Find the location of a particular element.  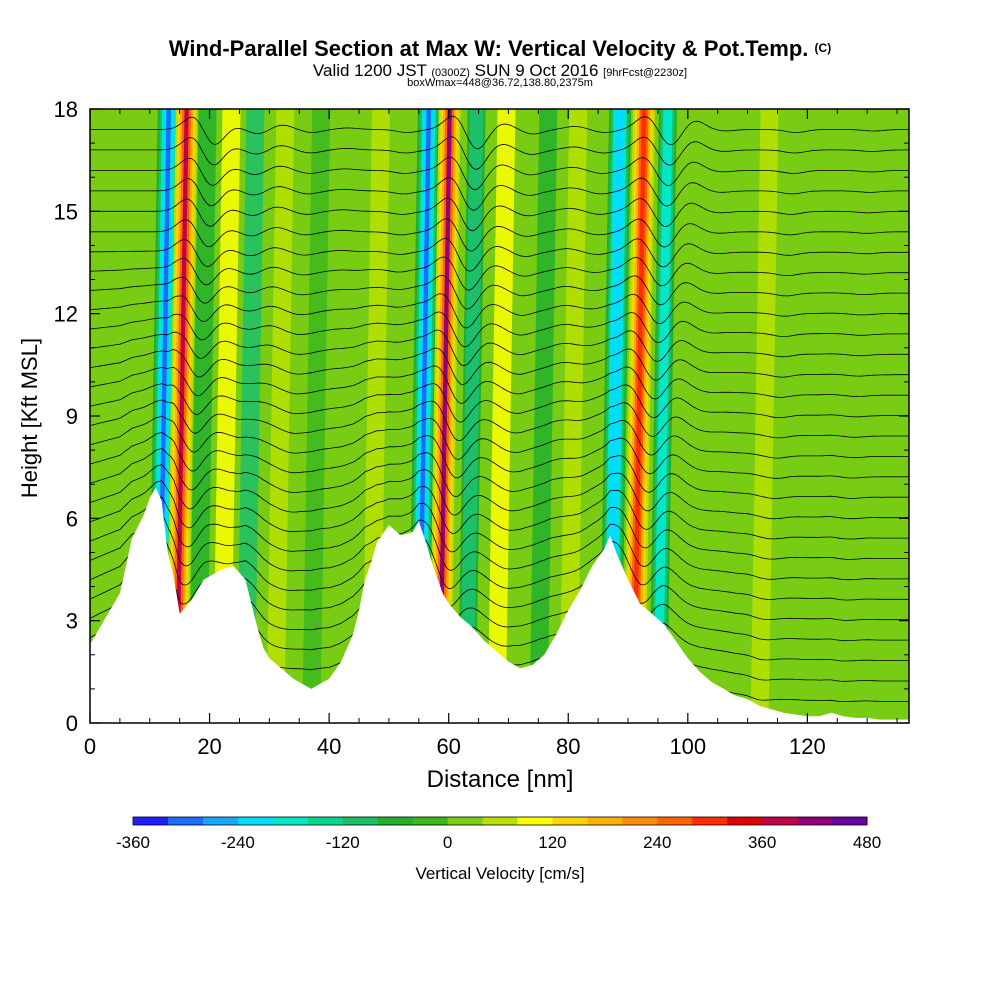

y-tick-label: 6 is located at coordinates (72, 518).